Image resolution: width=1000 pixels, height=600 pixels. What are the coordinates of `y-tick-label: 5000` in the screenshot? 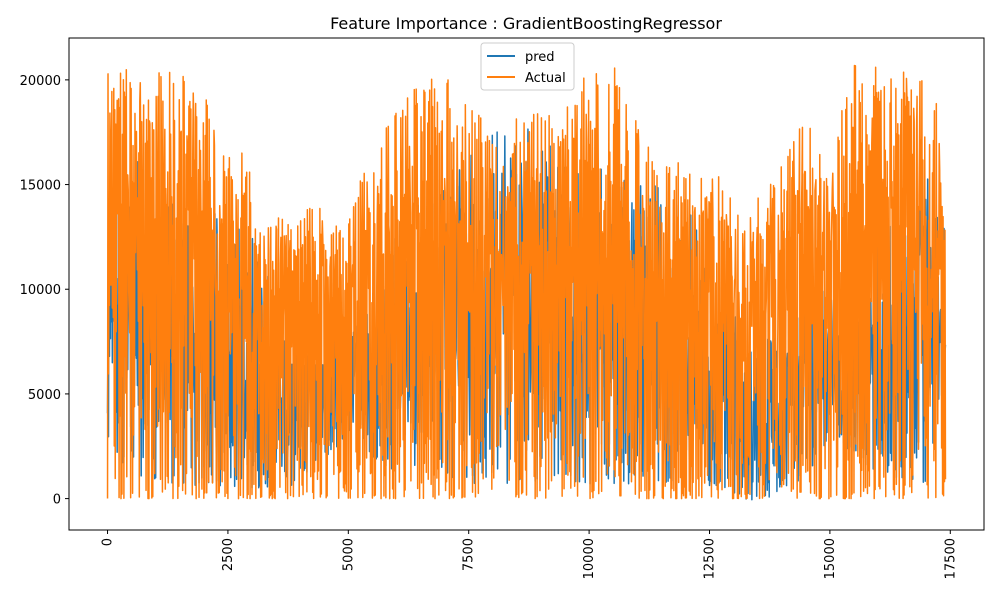 It's located at (44, 395).